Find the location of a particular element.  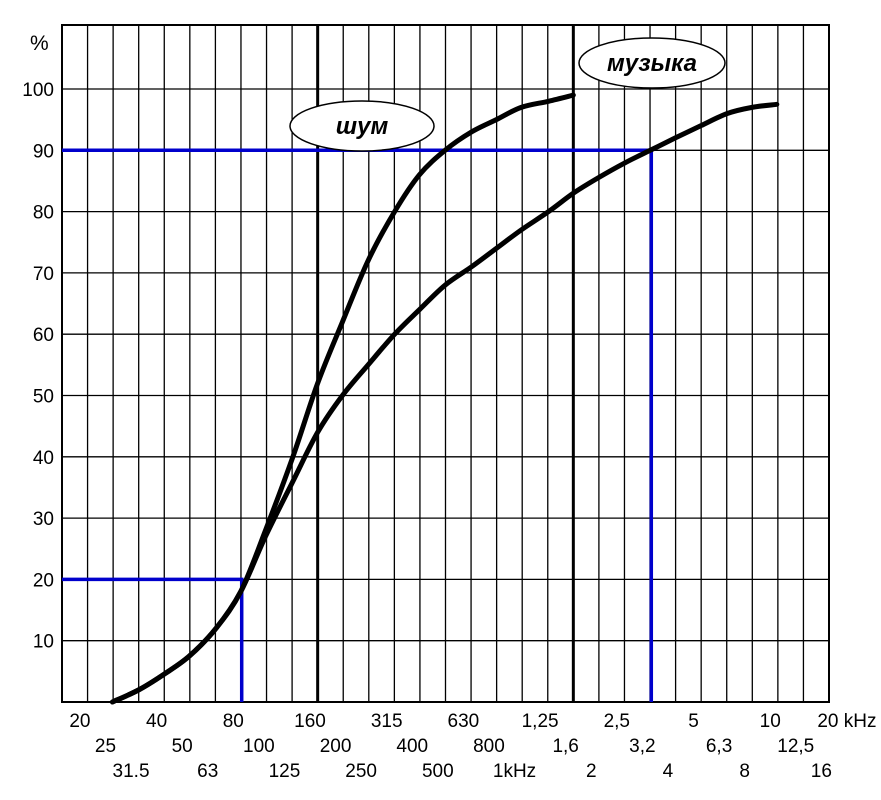

y-tick-label: 50 is located at coordinates (43, 397).